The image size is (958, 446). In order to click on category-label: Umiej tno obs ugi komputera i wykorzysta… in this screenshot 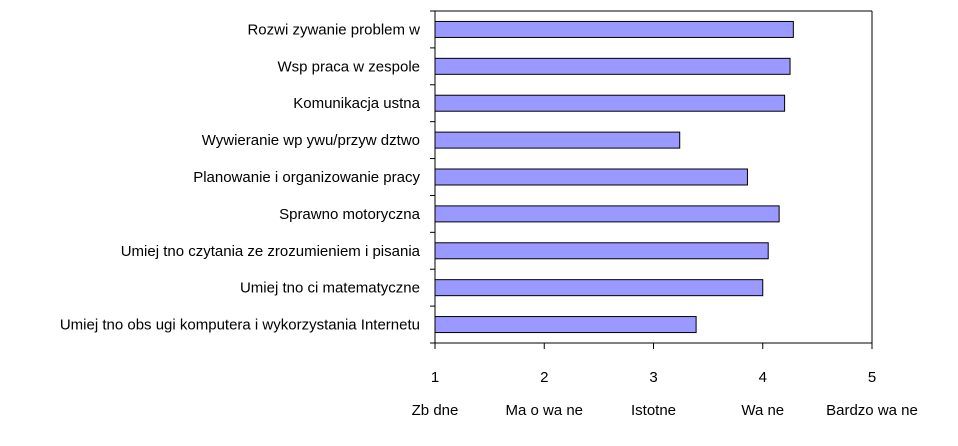, I will do `click(240, 325)`.